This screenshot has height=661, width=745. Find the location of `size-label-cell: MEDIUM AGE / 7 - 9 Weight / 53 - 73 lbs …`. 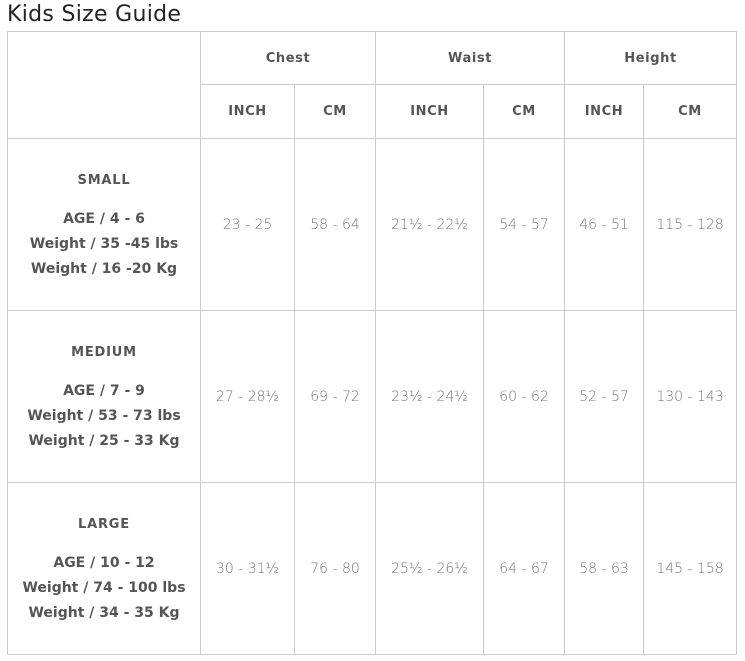

size-label-cell: MEDIUM AGE / 7 - 9 Weight / 53 - 73 lbs … is located at coordinates (104, 396).